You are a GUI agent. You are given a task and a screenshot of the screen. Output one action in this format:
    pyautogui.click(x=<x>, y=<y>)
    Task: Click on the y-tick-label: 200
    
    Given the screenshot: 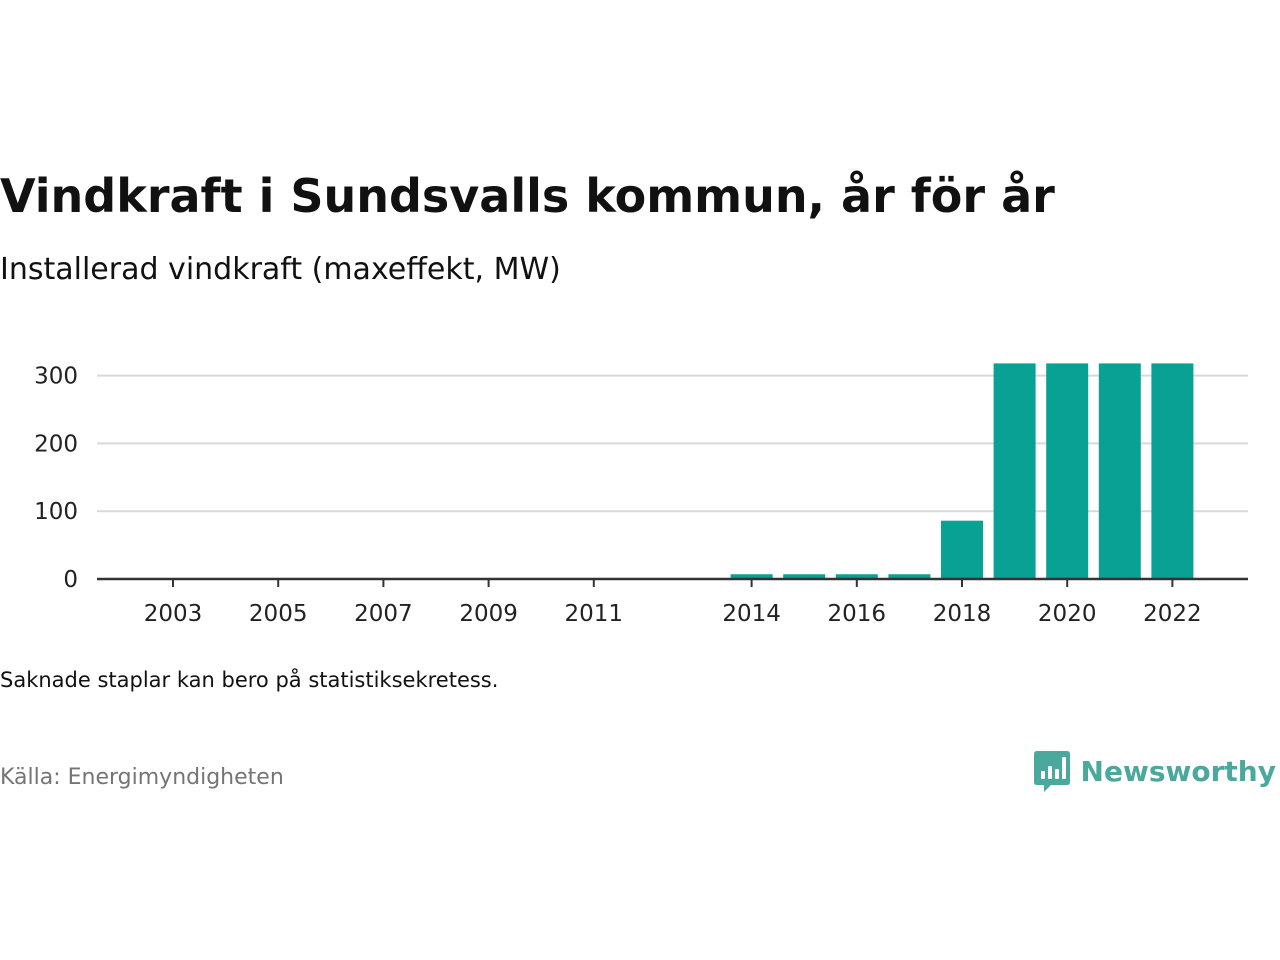 What is the action you would take?
    pyautogui.click(x=56, y=444)
    